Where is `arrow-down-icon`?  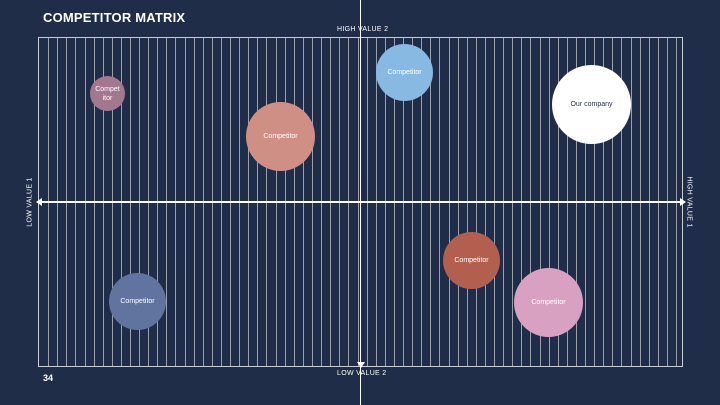
arrow-down-icon is located at coordinates (361, 365).